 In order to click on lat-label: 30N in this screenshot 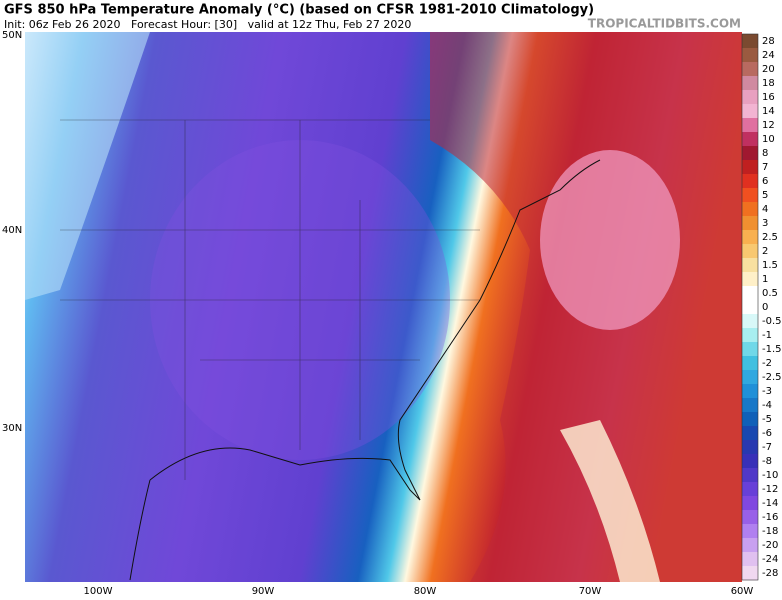, I will do `click(12, 428)`.